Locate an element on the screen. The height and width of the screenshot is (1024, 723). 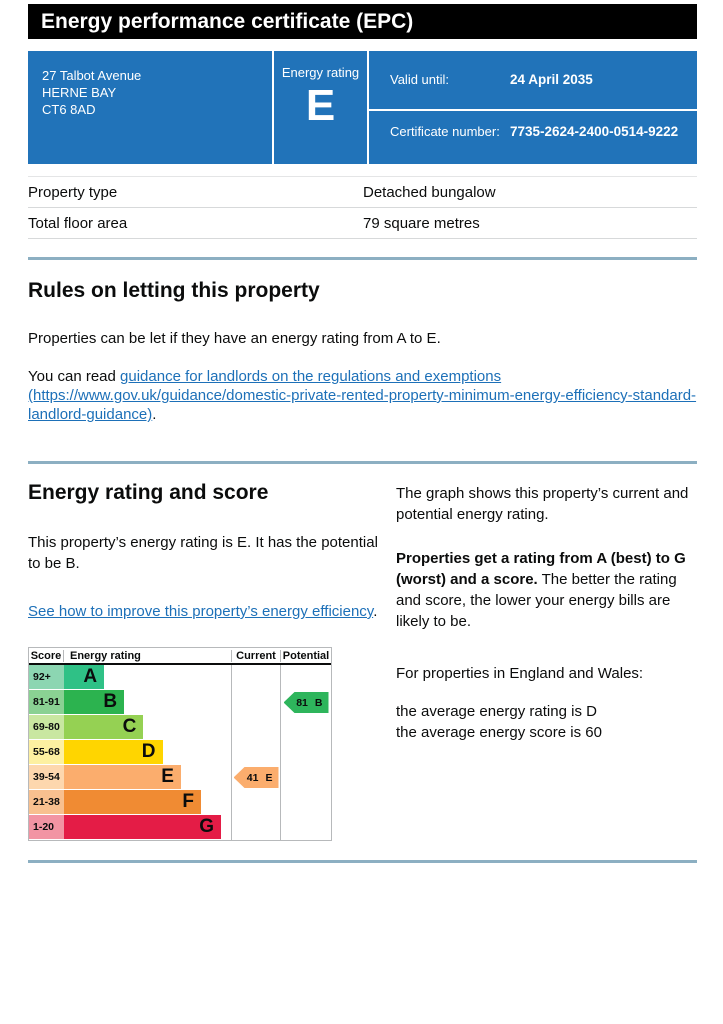
band-letter-a: A is located at coordinates (90, 676).